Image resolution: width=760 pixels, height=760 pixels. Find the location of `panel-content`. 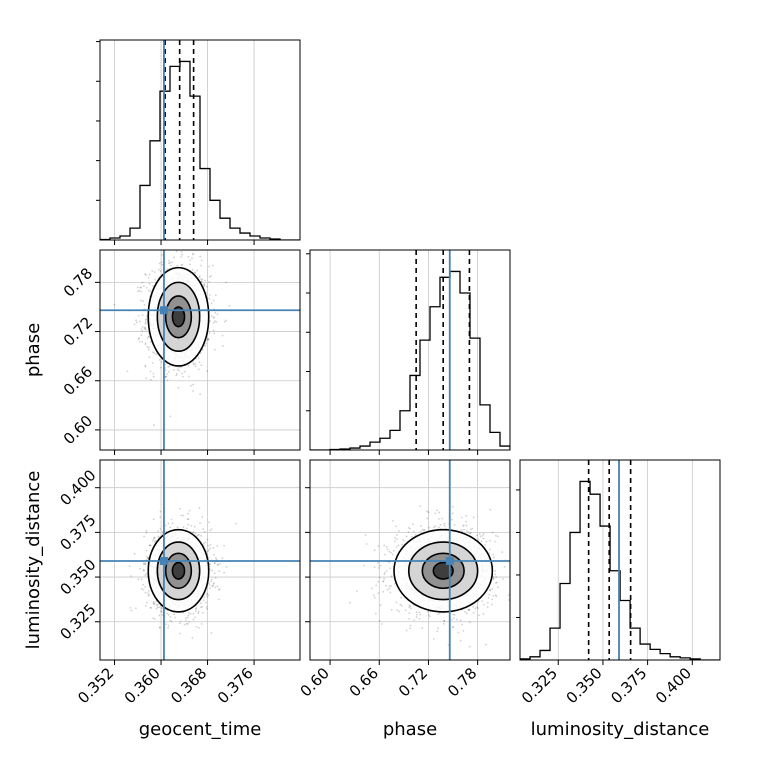

panel-content is located at coordinates (200, 350).